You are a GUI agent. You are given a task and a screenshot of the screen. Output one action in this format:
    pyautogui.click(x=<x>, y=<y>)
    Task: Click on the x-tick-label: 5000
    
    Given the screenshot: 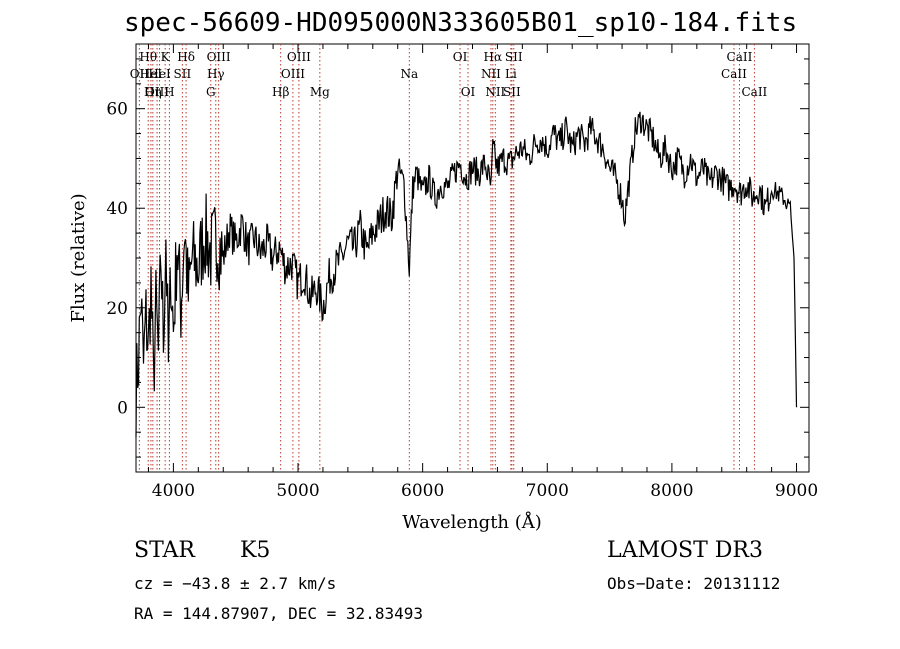 What is the action you would take?
    pyautogui.click(x=297, y=491)
    